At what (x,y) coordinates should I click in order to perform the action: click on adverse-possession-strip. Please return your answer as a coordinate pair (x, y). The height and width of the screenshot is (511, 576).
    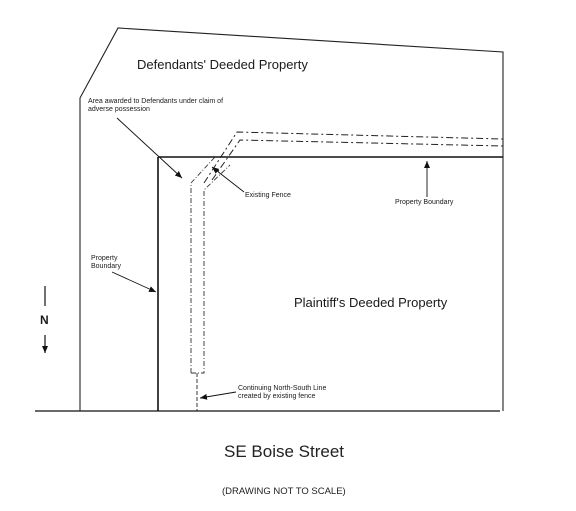
    Looking at the image, I should click on (203, 264).